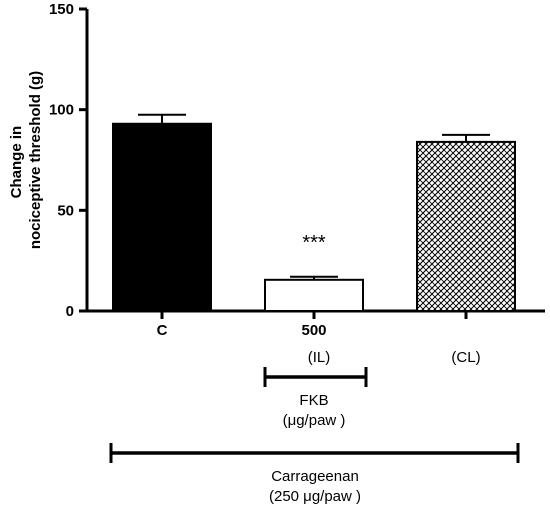 The height and width of the screenshot is (509, 550). Describe the element at coordinates (314, 420) in the screenshot. I see `fkb-dose-label: (μg/paw )` at that location.